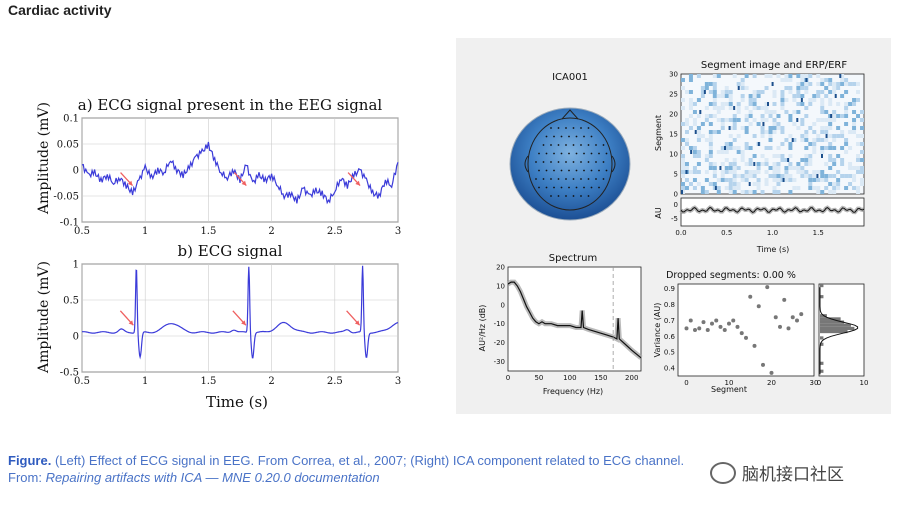  Describe the element at coordinates (773, 249) in the screenshot. I see `segment-xlabel: Time (s)` at that location.